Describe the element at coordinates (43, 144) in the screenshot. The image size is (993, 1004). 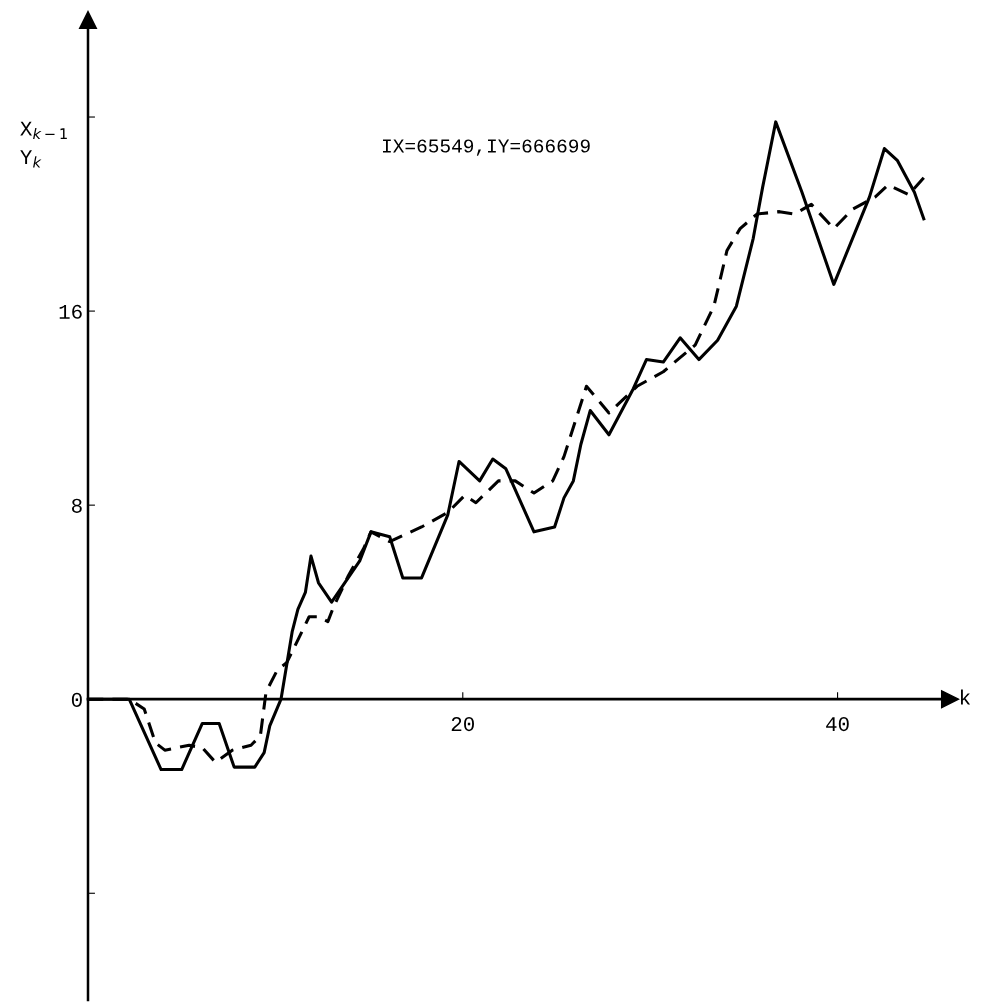
I see `y-axis-title: X$_{k−1}$ Y$_{k}$` at that location.